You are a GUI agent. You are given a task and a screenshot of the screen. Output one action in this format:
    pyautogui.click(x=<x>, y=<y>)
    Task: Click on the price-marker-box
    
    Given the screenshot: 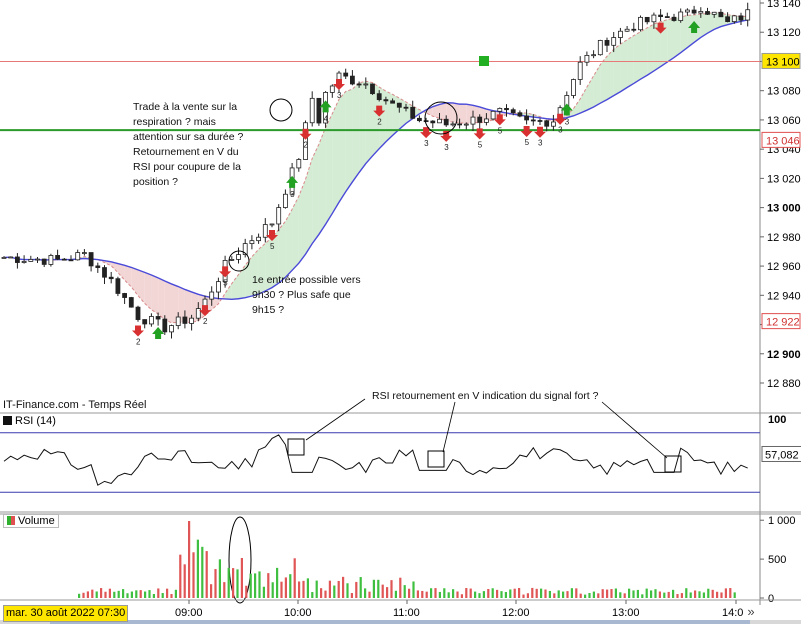 What is the action you would take?
    pyautogui.click(x=781, y=321)
    